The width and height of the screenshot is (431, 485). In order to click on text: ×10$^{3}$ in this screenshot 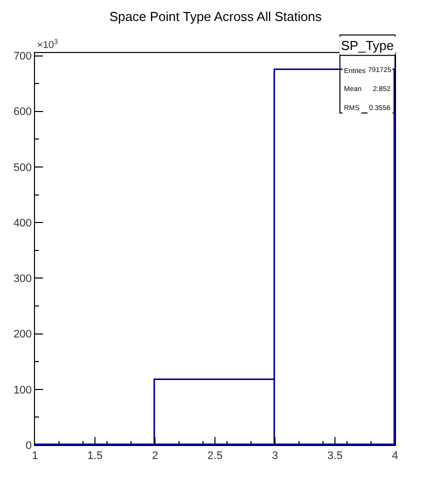, I will do `click(47, 45)`.